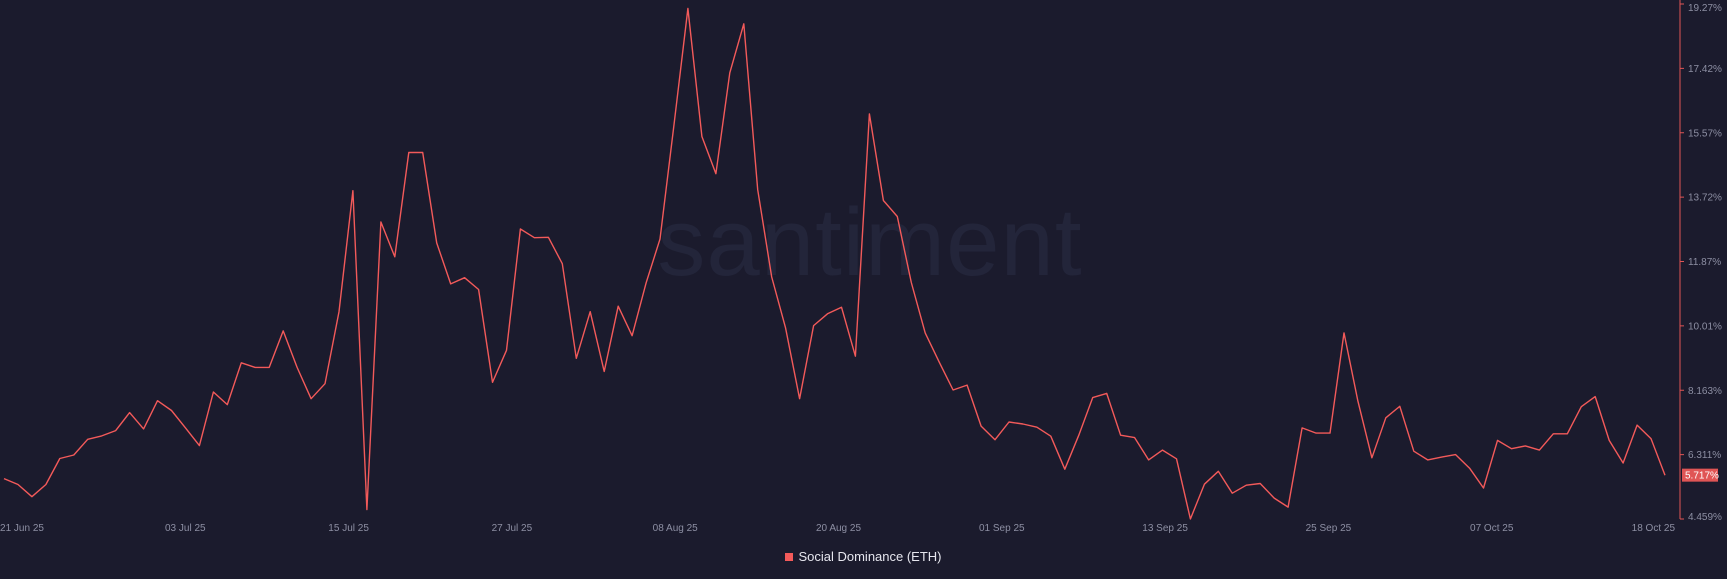 This screenshot has width=1727, height=579. I want to click on x-tick-label: 03 Jul 25, so click(185, 528).